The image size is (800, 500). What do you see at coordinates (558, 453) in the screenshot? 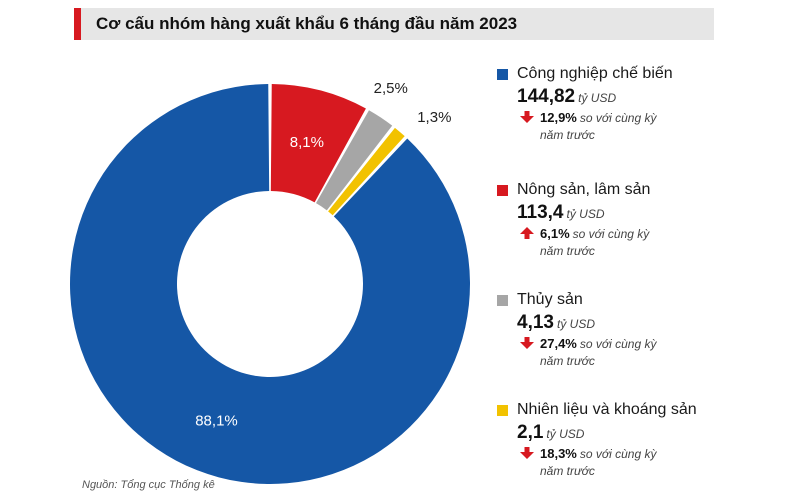
I see `legend-change: 18,3%` at bounding box center [558, 453].